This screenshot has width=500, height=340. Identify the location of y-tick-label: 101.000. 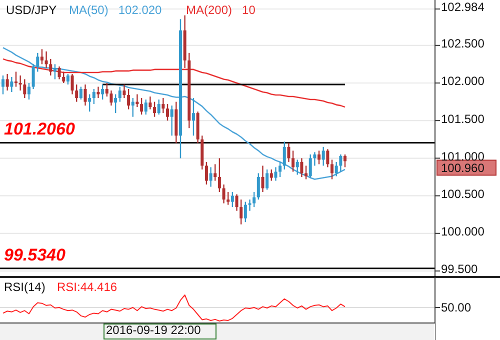
(463, 156).